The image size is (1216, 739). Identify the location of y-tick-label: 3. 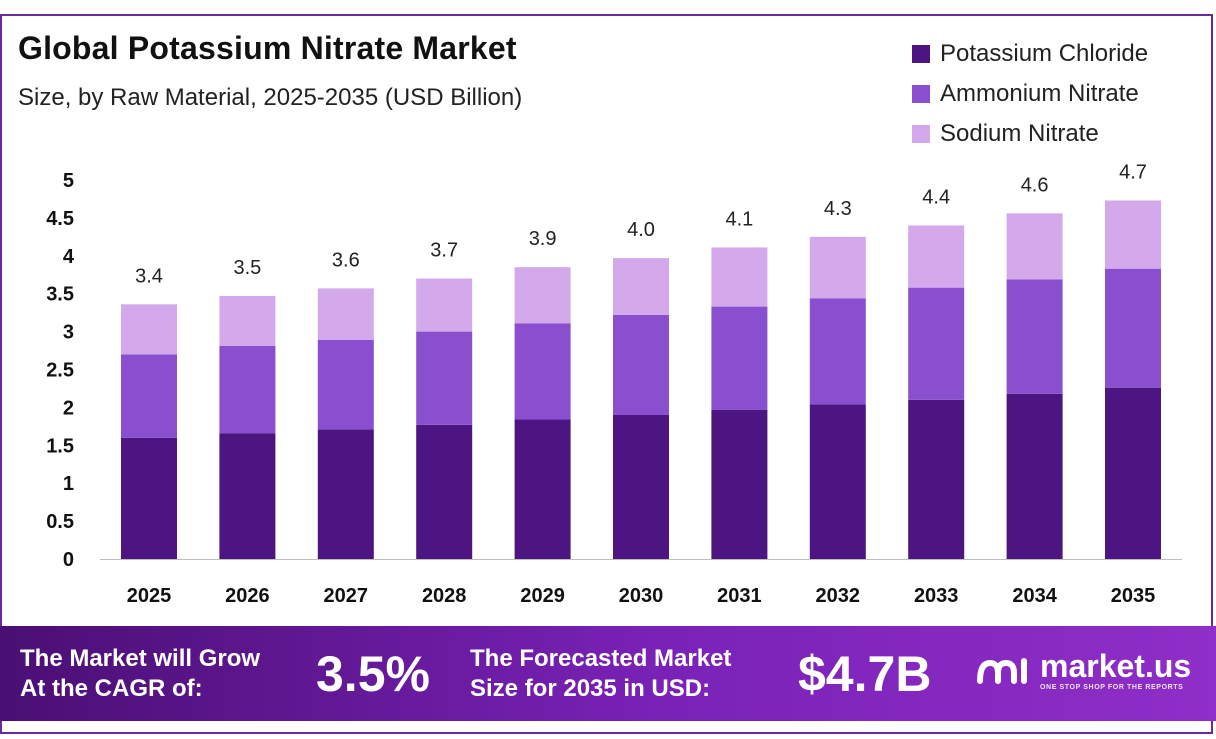
(68, 333).